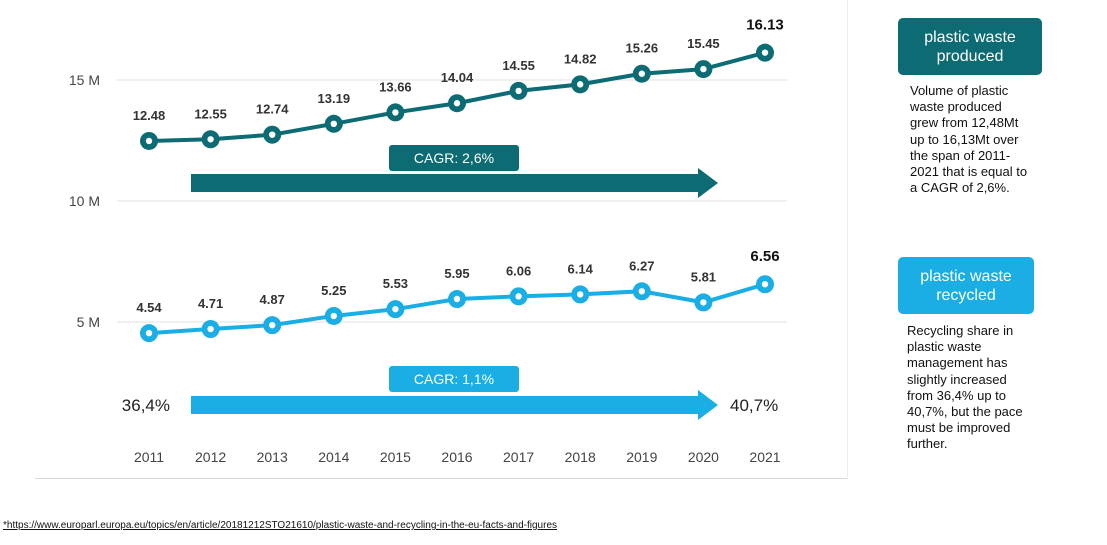 The image size is (1107, 545). What do you see at coordinates (708, 405) in the screenshot?
I see `recycled-cagr-arrow-head` at bounding box center [708, 405].